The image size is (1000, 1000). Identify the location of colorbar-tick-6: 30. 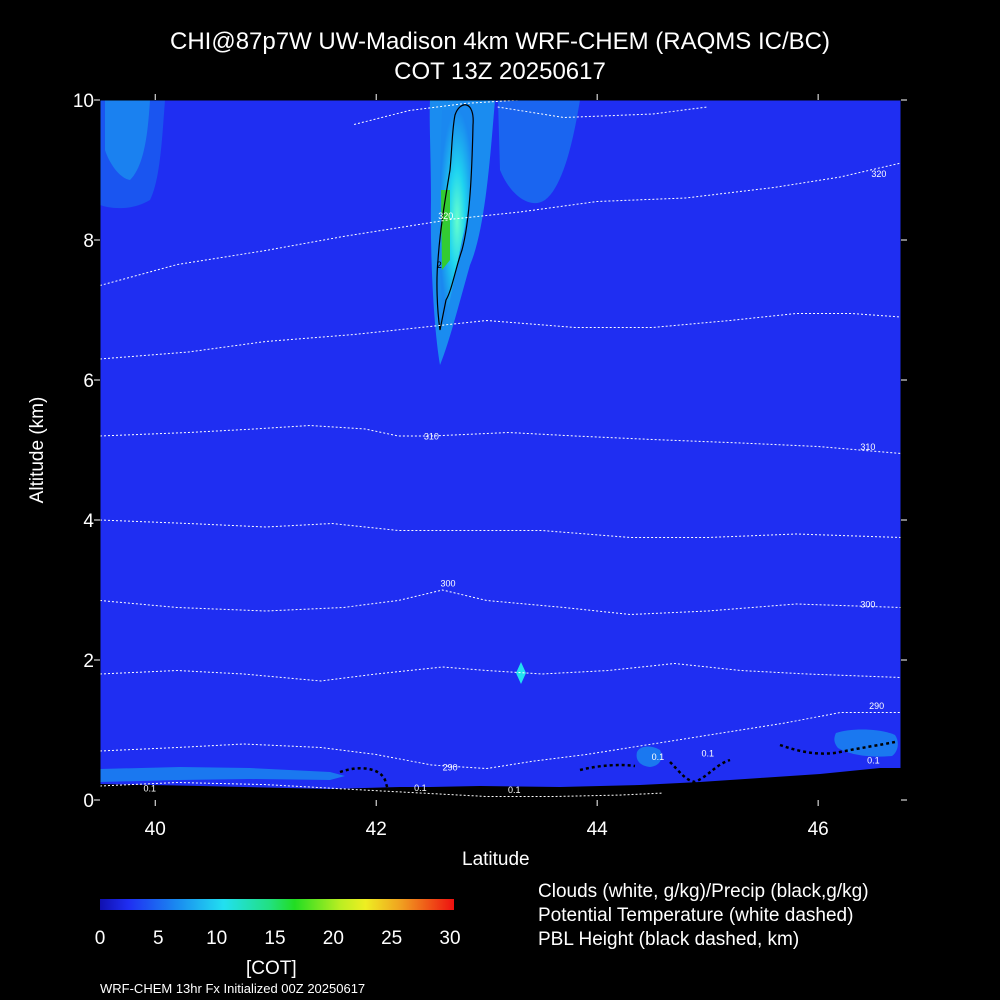
(450, 938).